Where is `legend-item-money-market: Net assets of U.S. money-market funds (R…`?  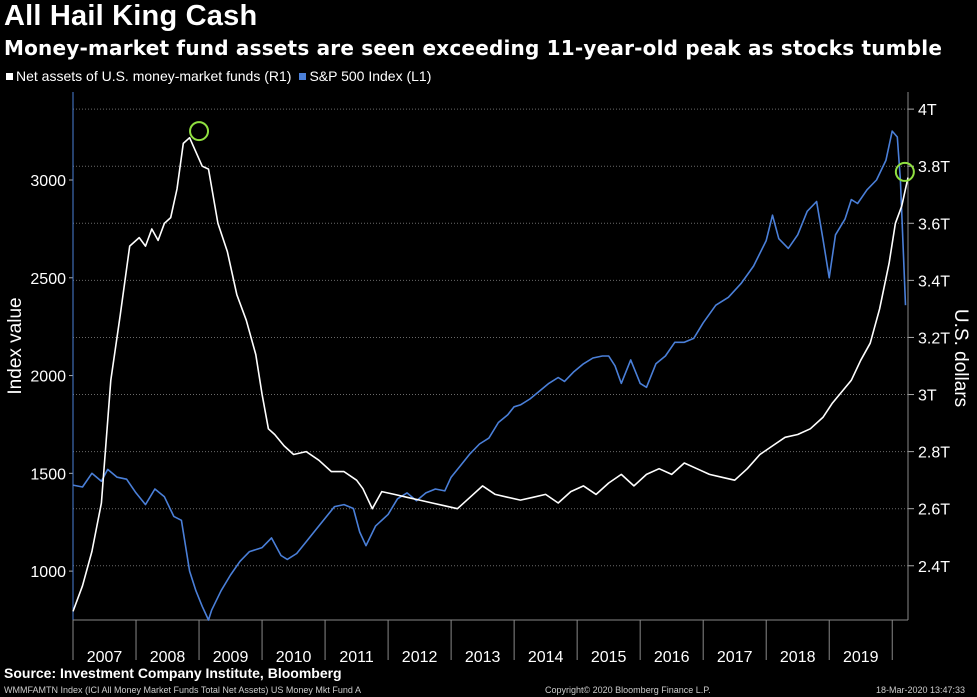 legend-item-money-market: Net assets of U.S. money-market funds (R… is located at coordinates (148, 76).